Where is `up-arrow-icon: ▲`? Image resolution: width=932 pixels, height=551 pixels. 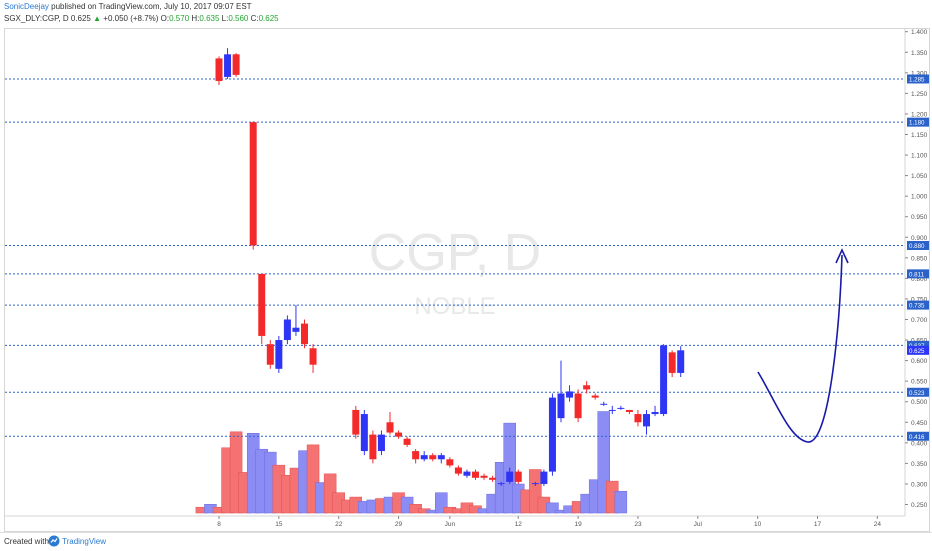 up-arrow-icon: ▲ is located at coordinates (97, 18).